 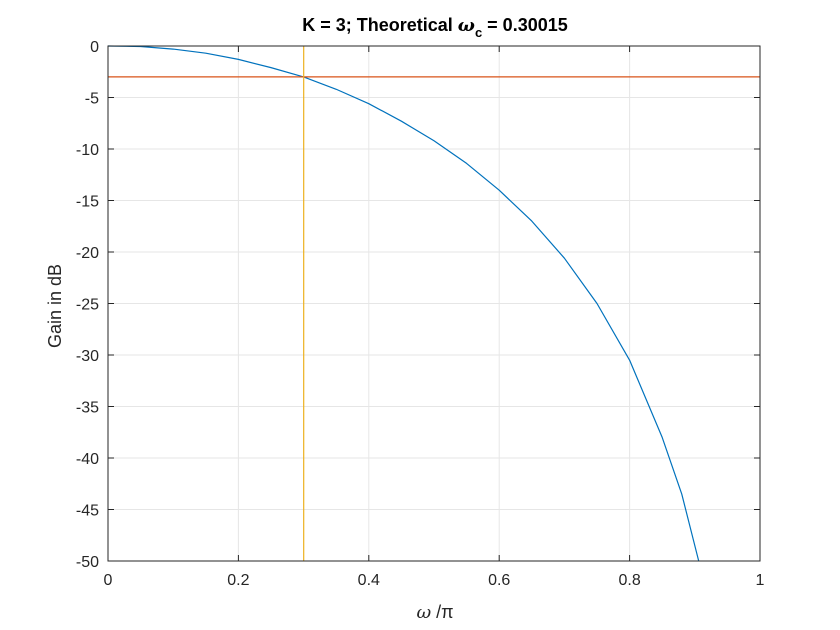 What do you see at coordinates (87, 562) in the screenshot?
I see `y-tick-label: -50` at bounding box center [87, 562].